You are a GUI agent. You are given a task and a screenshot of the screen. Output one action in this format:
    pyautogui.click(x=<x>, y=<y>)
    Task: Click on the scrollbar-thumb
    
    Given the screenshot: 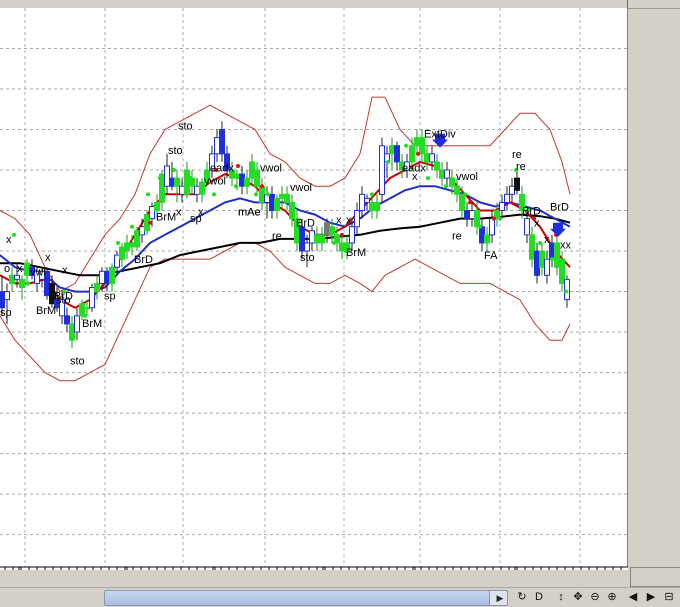 What is the action you would take?
    pyautogui.click(x=297, y=598)
    